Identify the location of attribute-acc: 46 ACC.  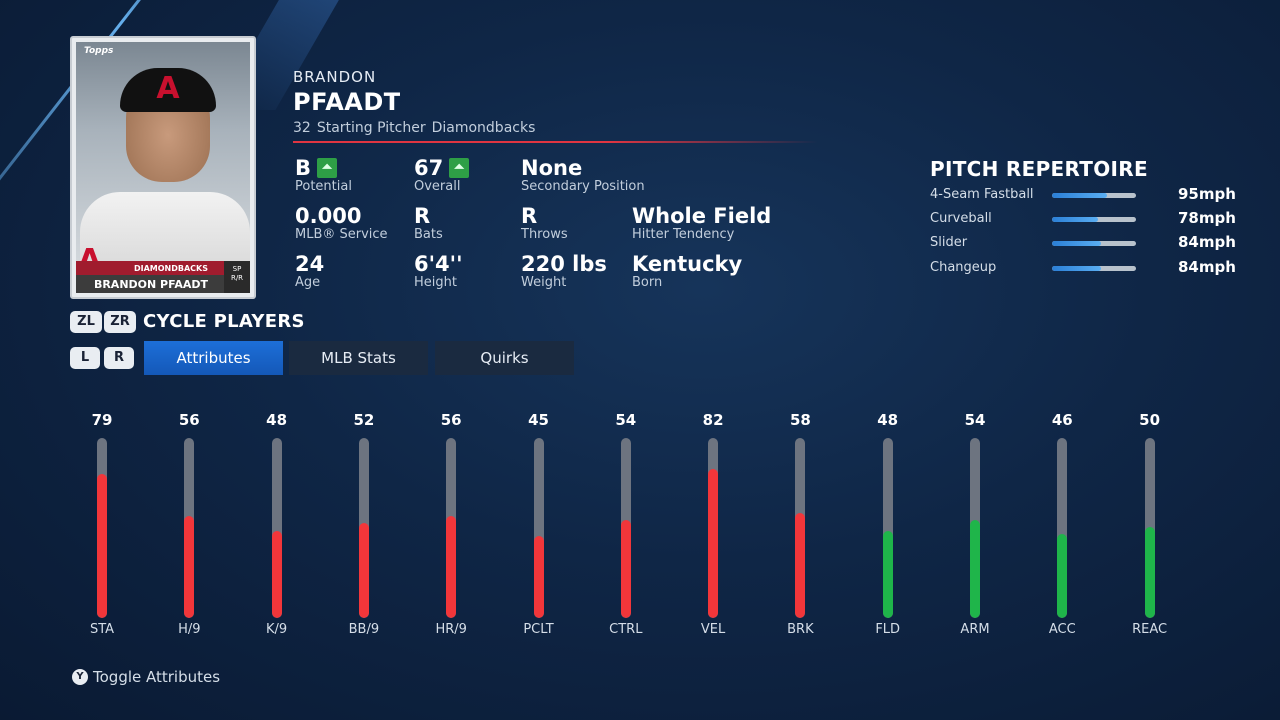
(1062, 524).